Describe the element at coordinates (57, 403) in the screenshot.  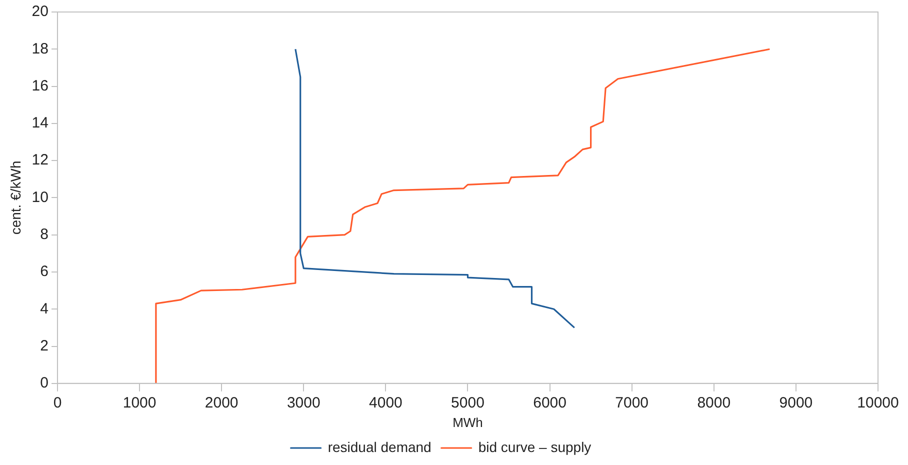
I see `x-tick-label: 0` at that location.